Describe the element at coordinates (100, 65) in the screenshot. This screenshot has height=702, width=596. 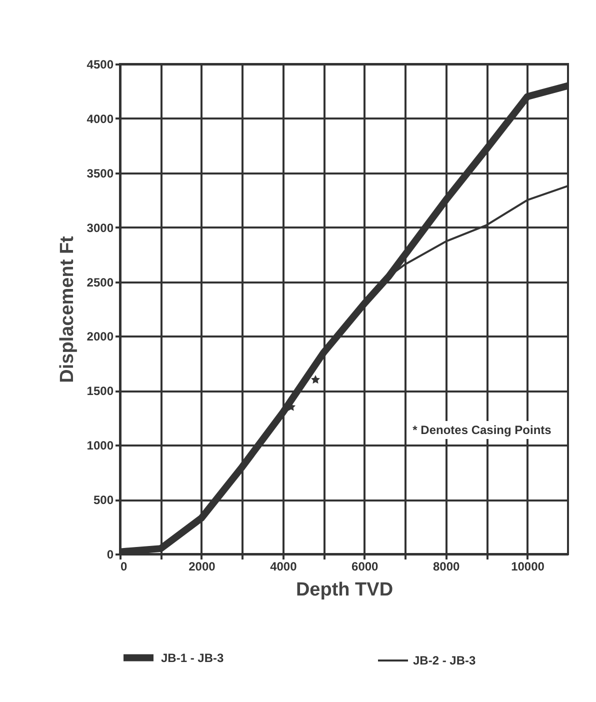
I see `y-tick-label: 4500` at that location.